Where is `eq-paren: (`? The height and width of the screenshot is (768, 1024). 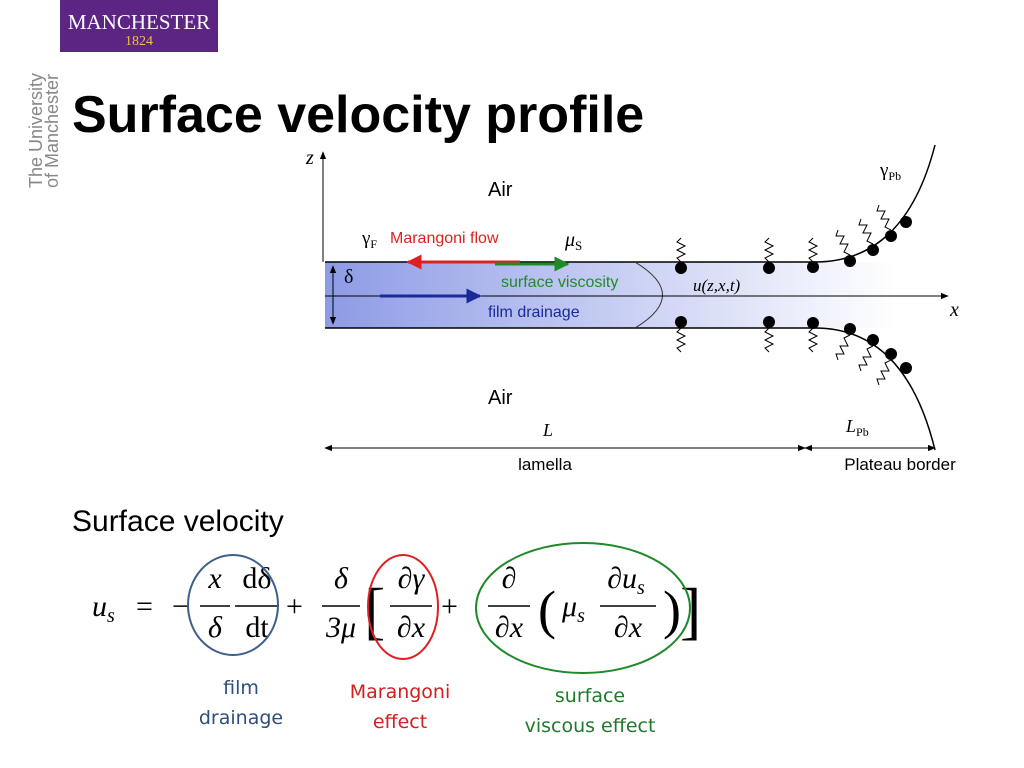 eq-paren: ( is located at coordinates (547, 610).